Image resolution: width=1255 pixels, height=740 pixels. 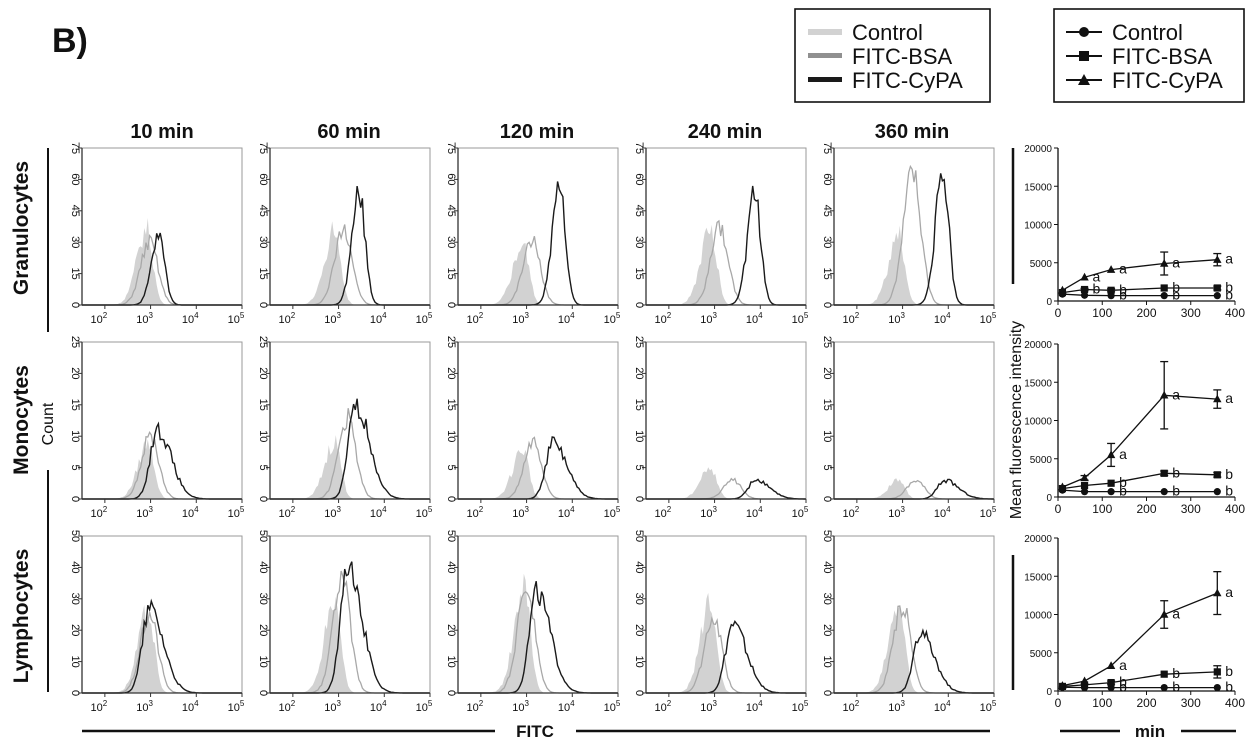 I want to click on histogram-y-tick-label: 25, so click(x=827, y=342).